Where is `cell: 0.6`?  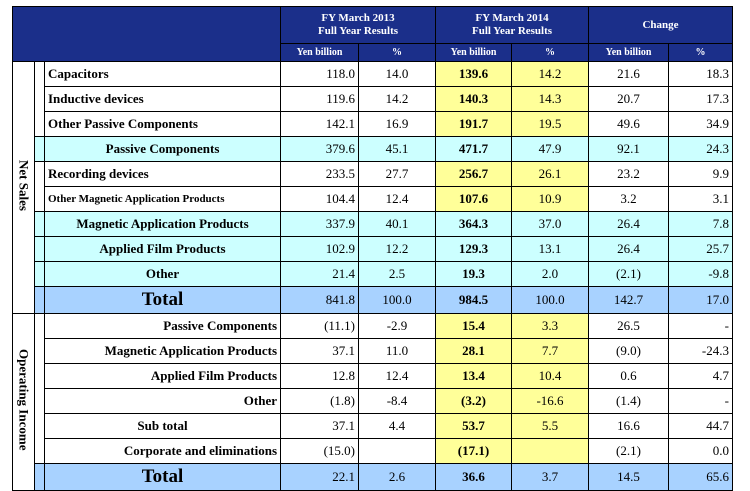
cell: 0.6 is located at coordinates (629, 376).